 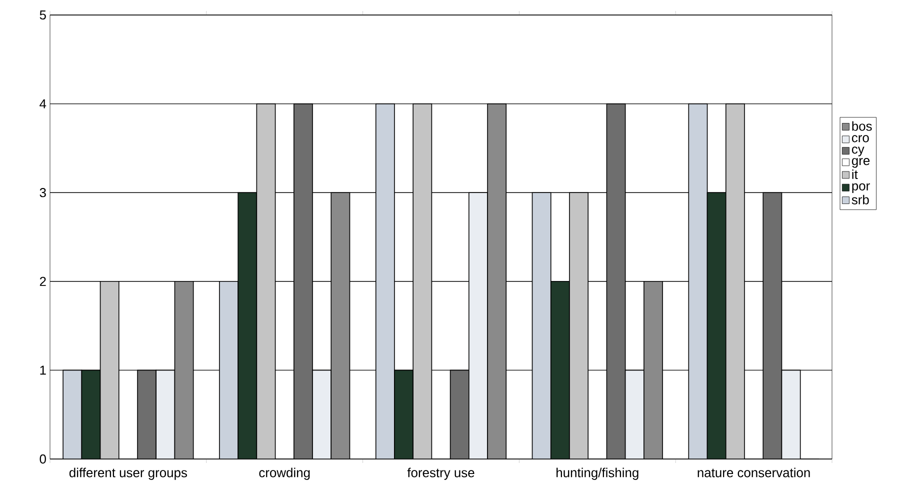 I want to click on x-tick-label: crowding, so click(x=284, y=474).